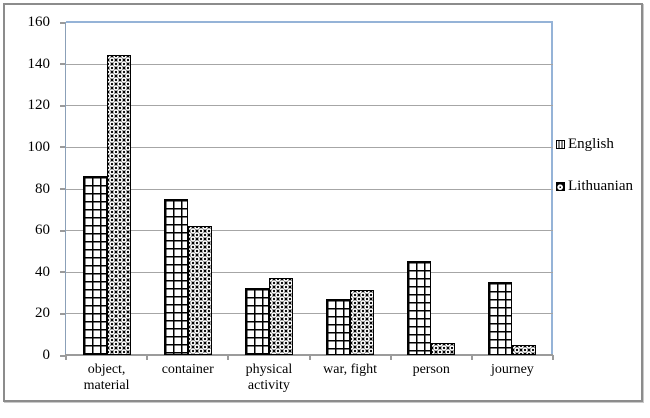 This screenshot has width=650, height=418. What do you see at coordinates (39, 105) in the screenshot?
I see `y-axis-tick-label: 120` at bounding box center [39, 105].